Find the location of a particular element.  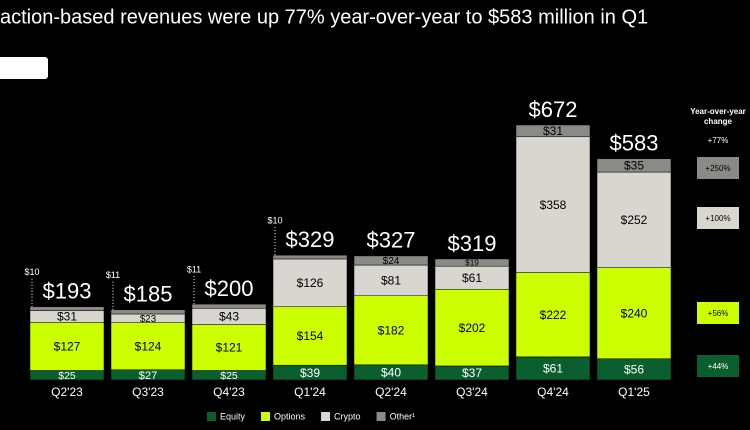

data-label: $35 is located at coordinates (634, 166).